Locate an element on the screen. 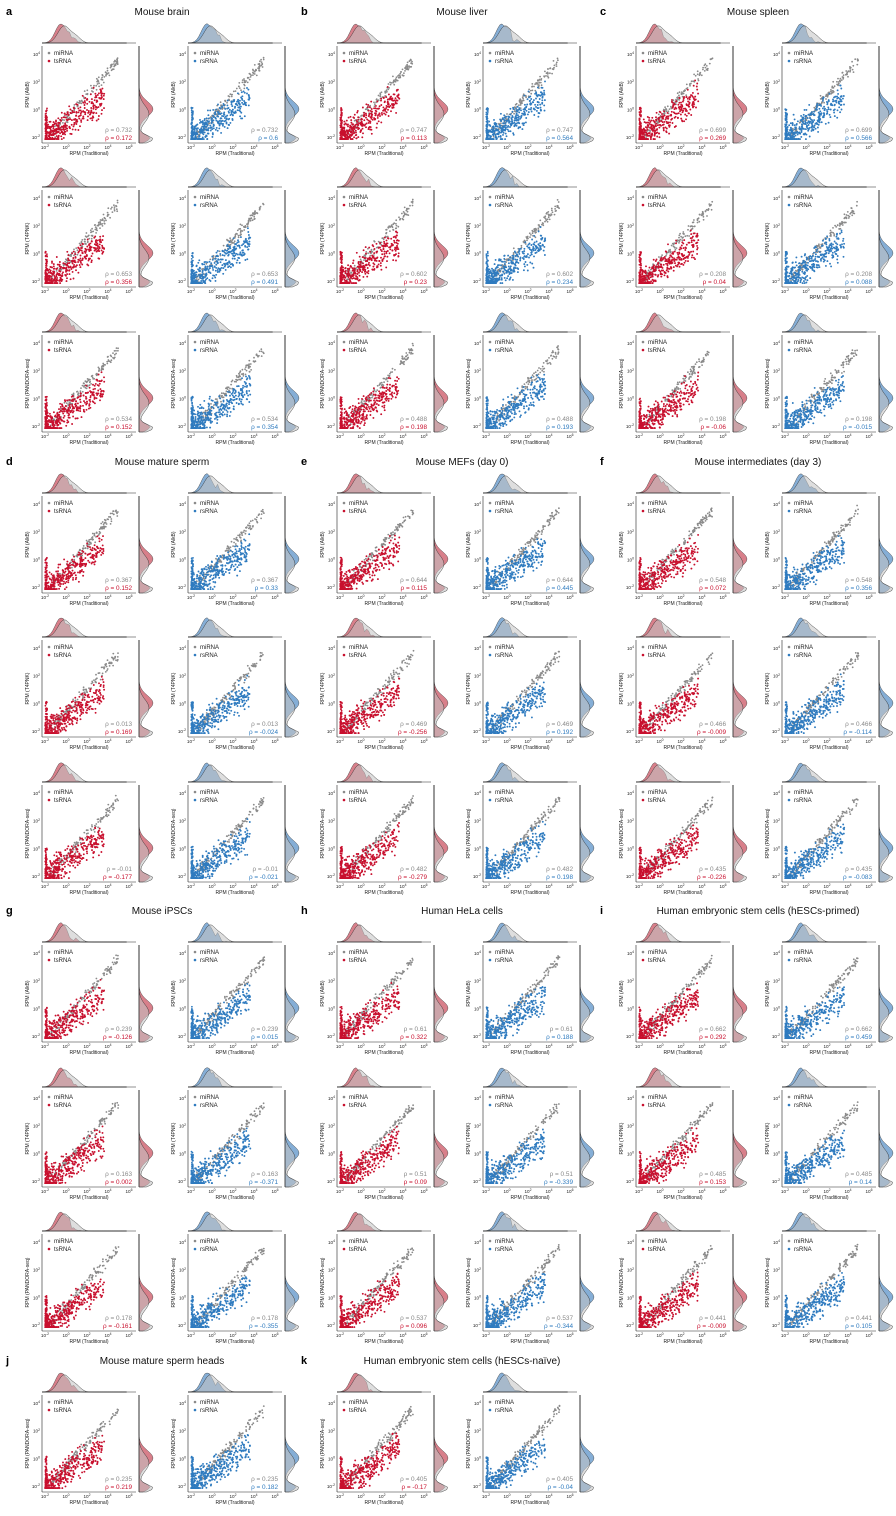 The image size is (896, 1516). x-tick-exp: -2 is located at coordinates (47, 146).